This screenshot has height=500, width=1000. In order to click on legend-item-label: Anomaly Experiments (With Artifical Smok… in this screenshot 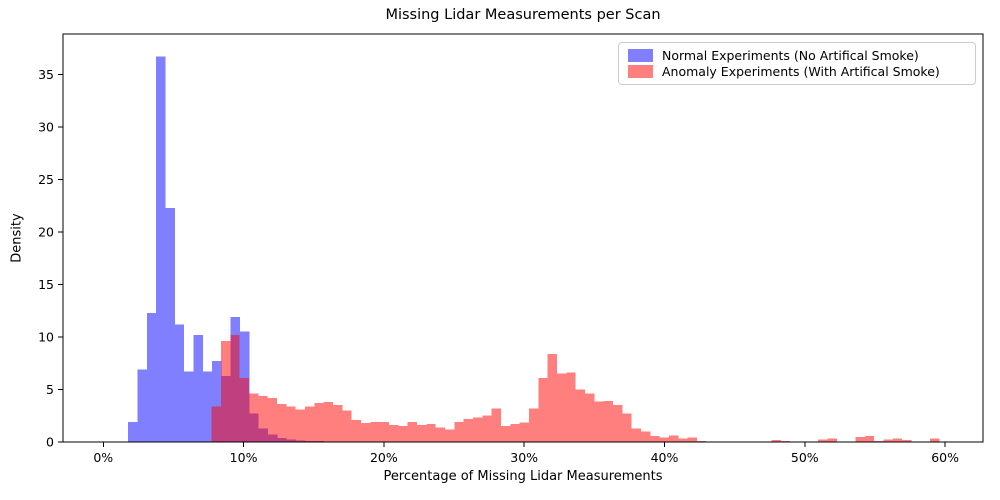, I will do `click(801, 71)`.